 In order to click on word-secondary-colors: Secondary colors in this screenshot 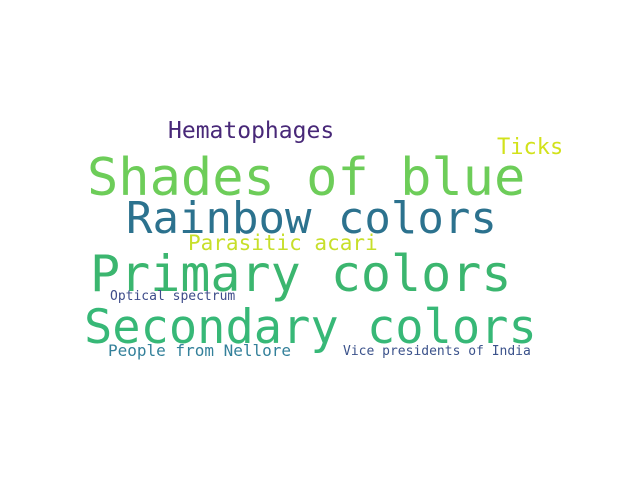, I will do `click(310, 327)`.